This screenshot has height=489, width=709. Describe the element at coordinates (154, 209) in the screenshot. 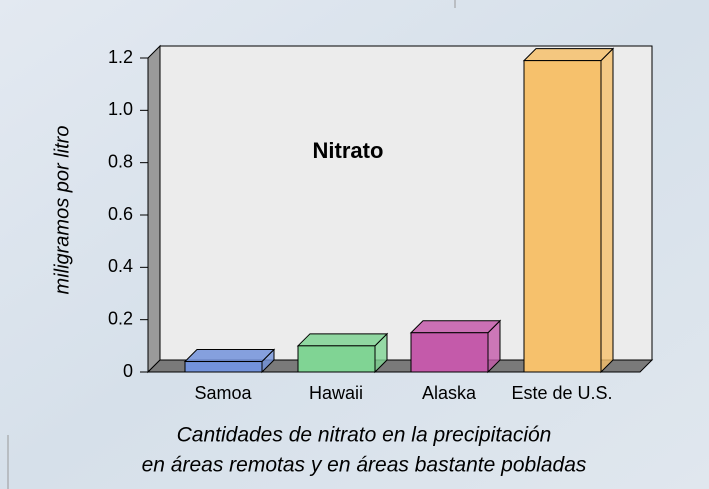

I see `side-wall` at that location.